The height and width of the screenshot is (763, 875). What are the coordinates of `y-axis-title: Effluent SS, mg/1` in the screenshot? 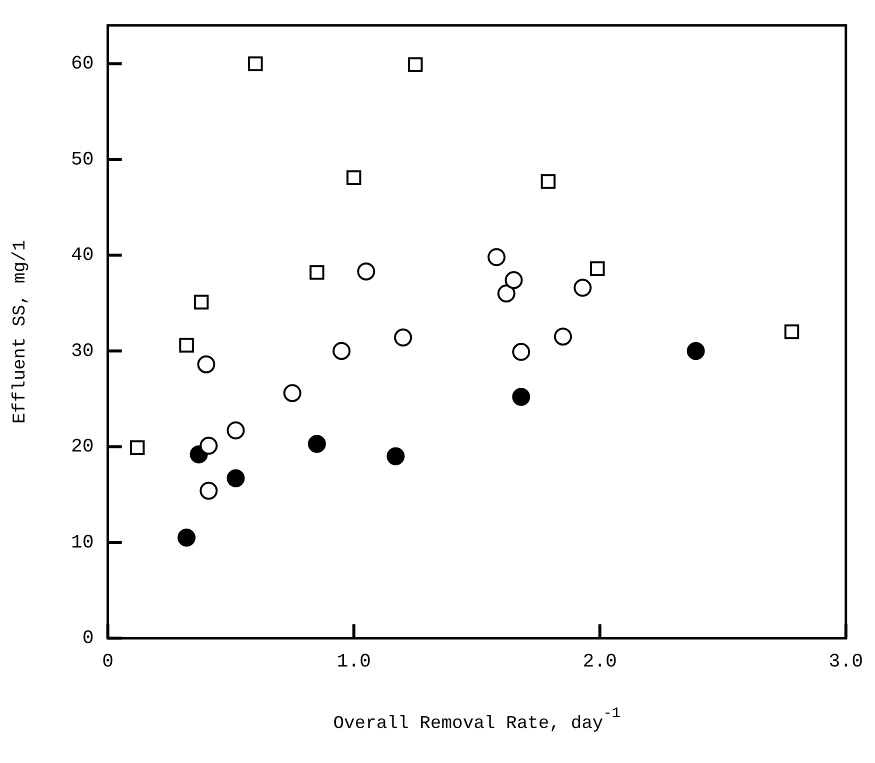 It's located at (20, 332).